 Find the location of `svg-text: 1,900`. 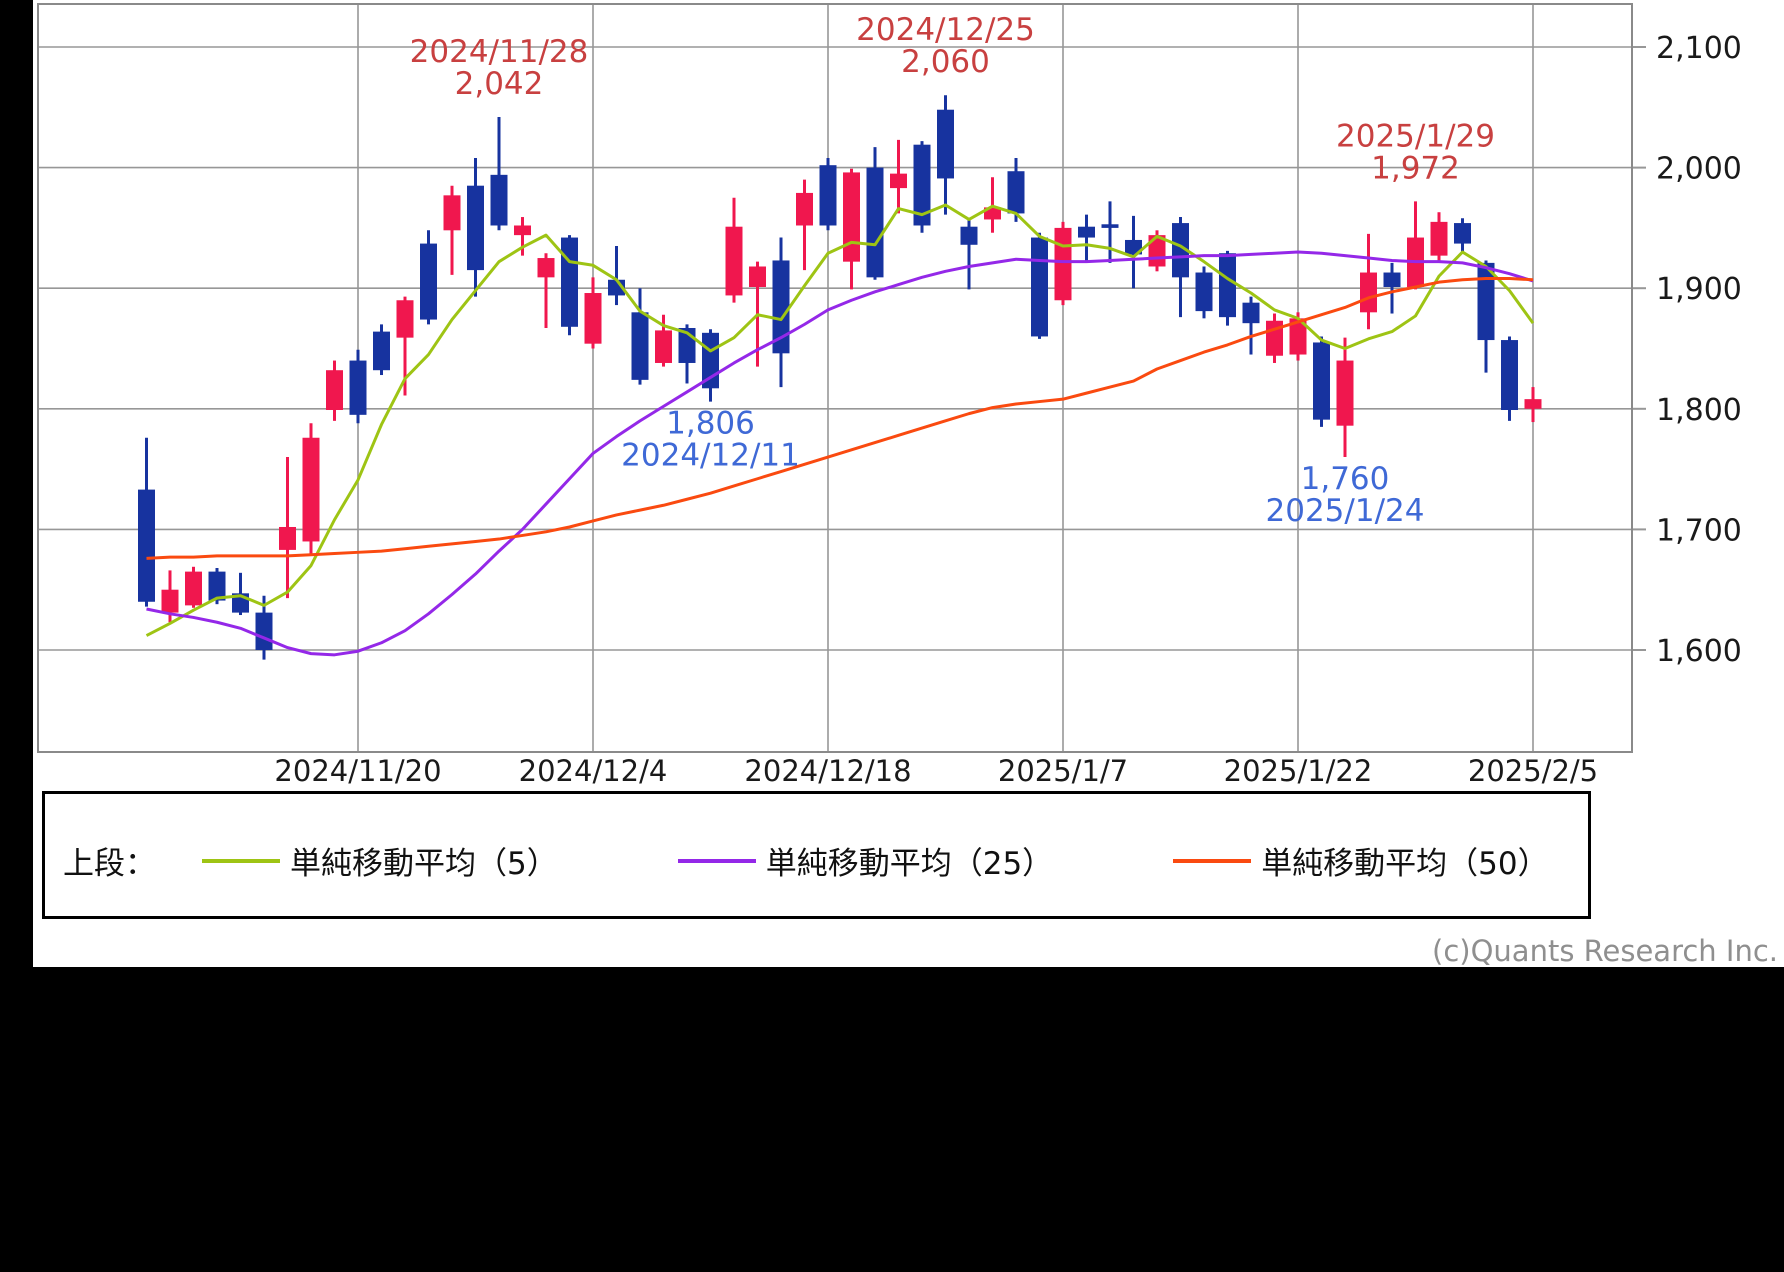

svg-text: 1,900 is located at coordinates (1699, 289).